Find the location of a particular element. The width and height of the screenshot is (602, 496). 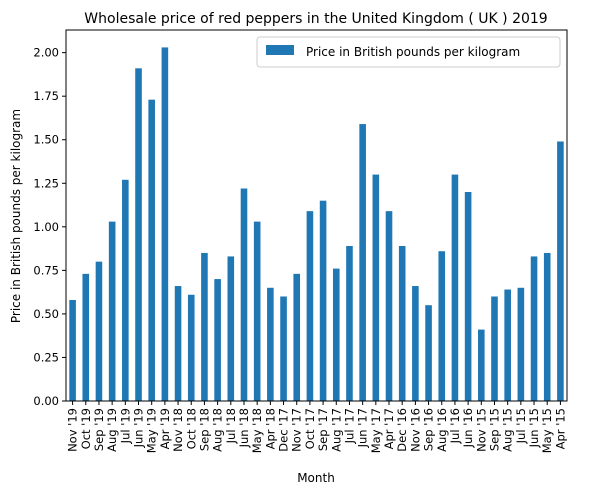

x-tick-label: Apr '15 is located at coordinates (560, 428).